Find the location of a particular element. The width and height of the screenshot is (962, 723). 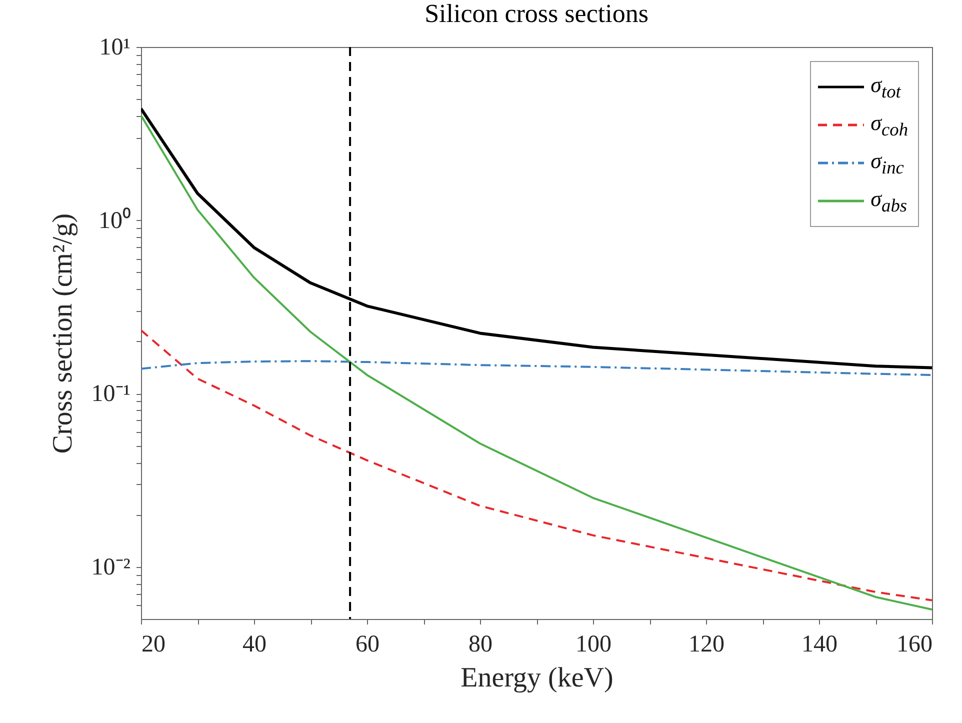

y-tick-label: 10⁻² is located at coordinates (110, 567).